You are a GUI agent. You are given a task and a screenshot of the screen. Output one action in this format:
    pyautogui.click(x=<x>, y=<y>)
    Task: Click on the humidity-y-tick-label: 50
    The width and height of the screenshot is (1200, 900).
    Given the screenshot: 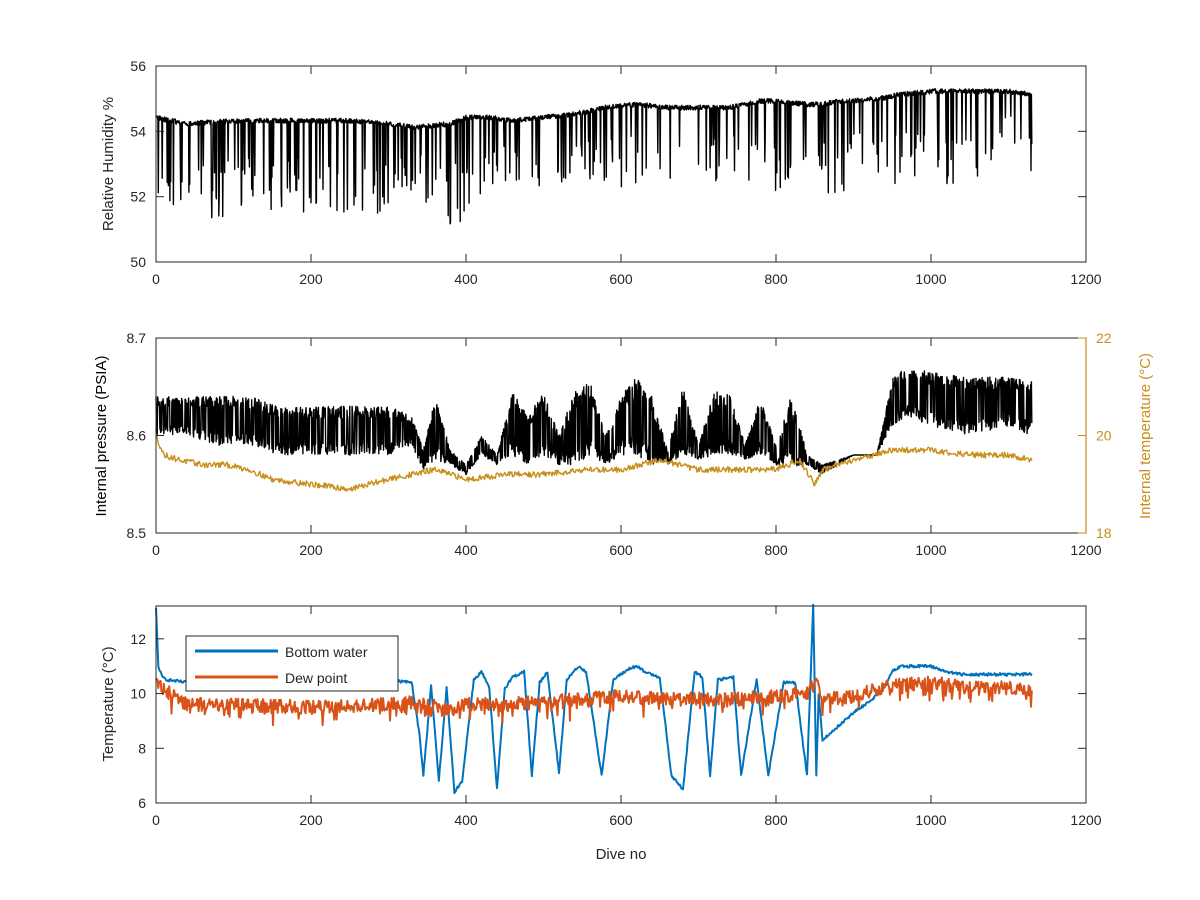 What is the action you would take?
    pyautogui.click(x=138, y=262)
    